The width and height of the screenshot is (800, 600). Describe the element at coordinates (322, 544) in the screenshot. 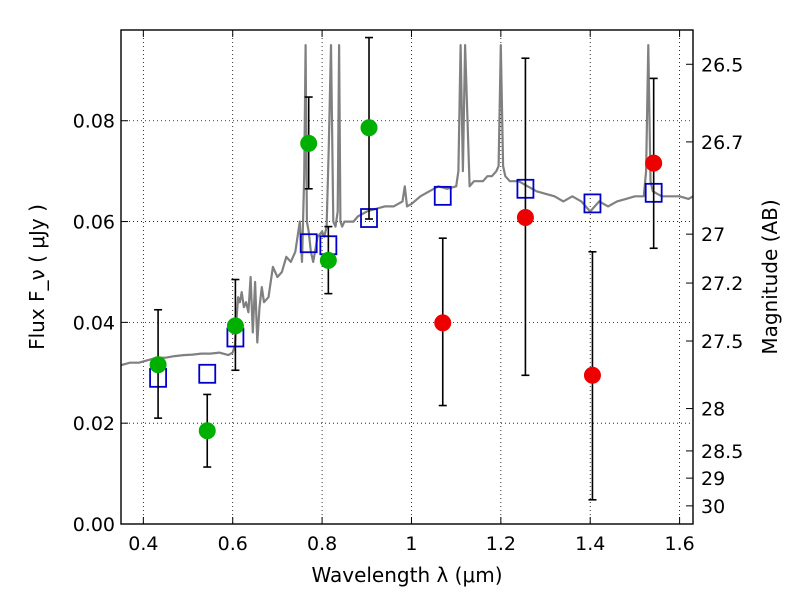

I see `x-tick-label: 0.8` at that location.